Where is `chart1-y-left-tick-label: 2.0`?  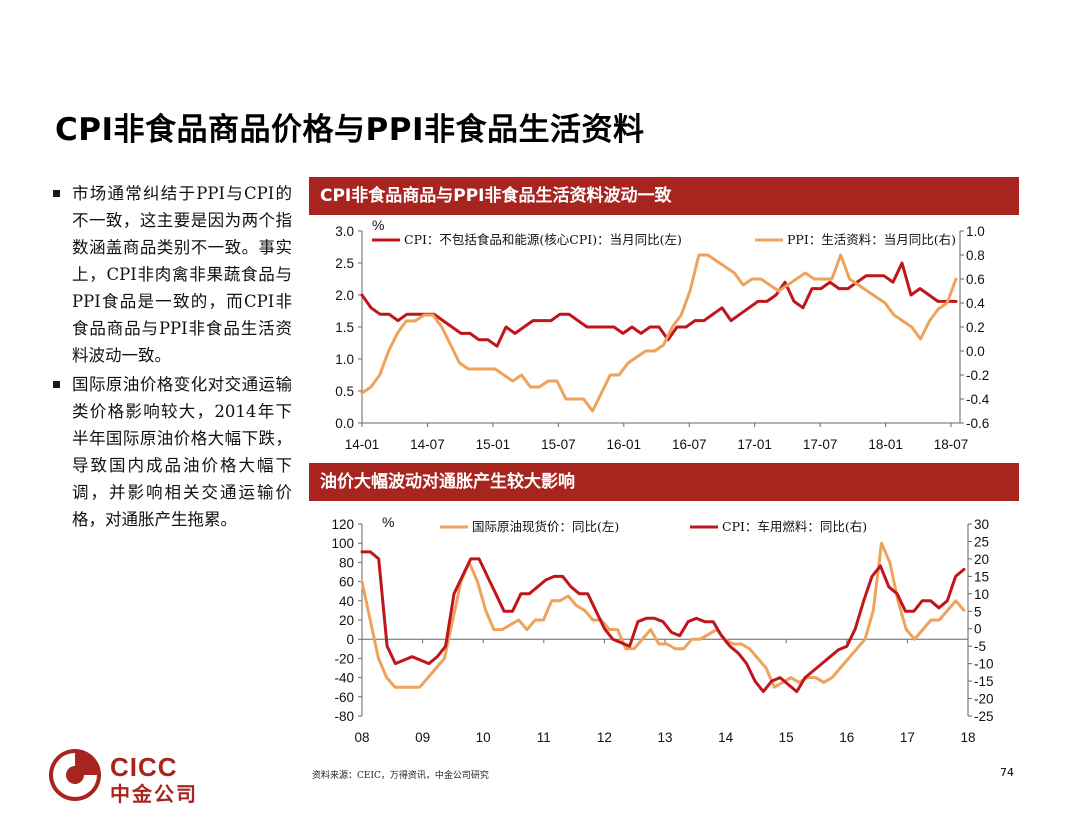
chart1-y-left-tick-label: 2.0 is located at coordinates (344, 295).